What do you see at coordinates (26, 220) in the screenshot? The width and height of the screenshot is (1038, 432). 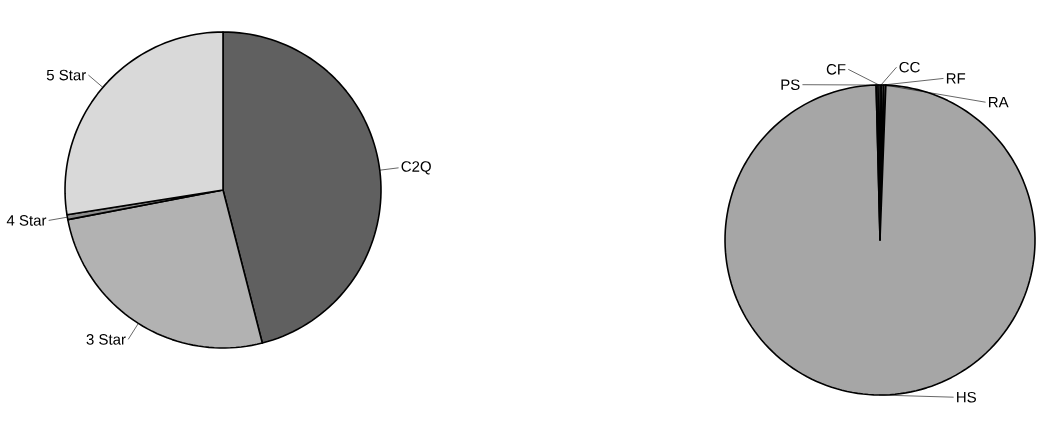 I see `slice-label: 4 Star` at bounding box center [26, 220].